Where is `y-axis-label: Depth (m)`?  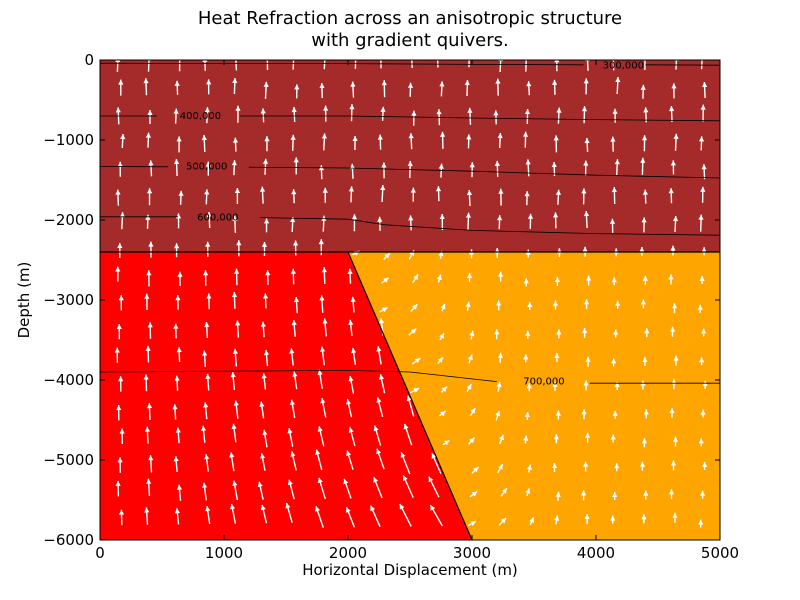
y-axis-label: Depth (m) is located at coordinates (24, 300).